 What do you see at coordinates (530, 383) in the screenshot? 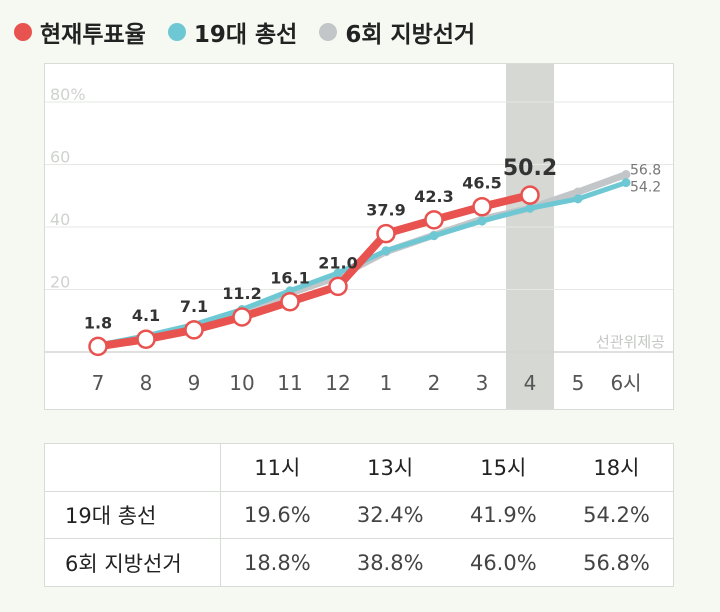
I see `x-tick-label: 4` at bounding box center [530, 383].